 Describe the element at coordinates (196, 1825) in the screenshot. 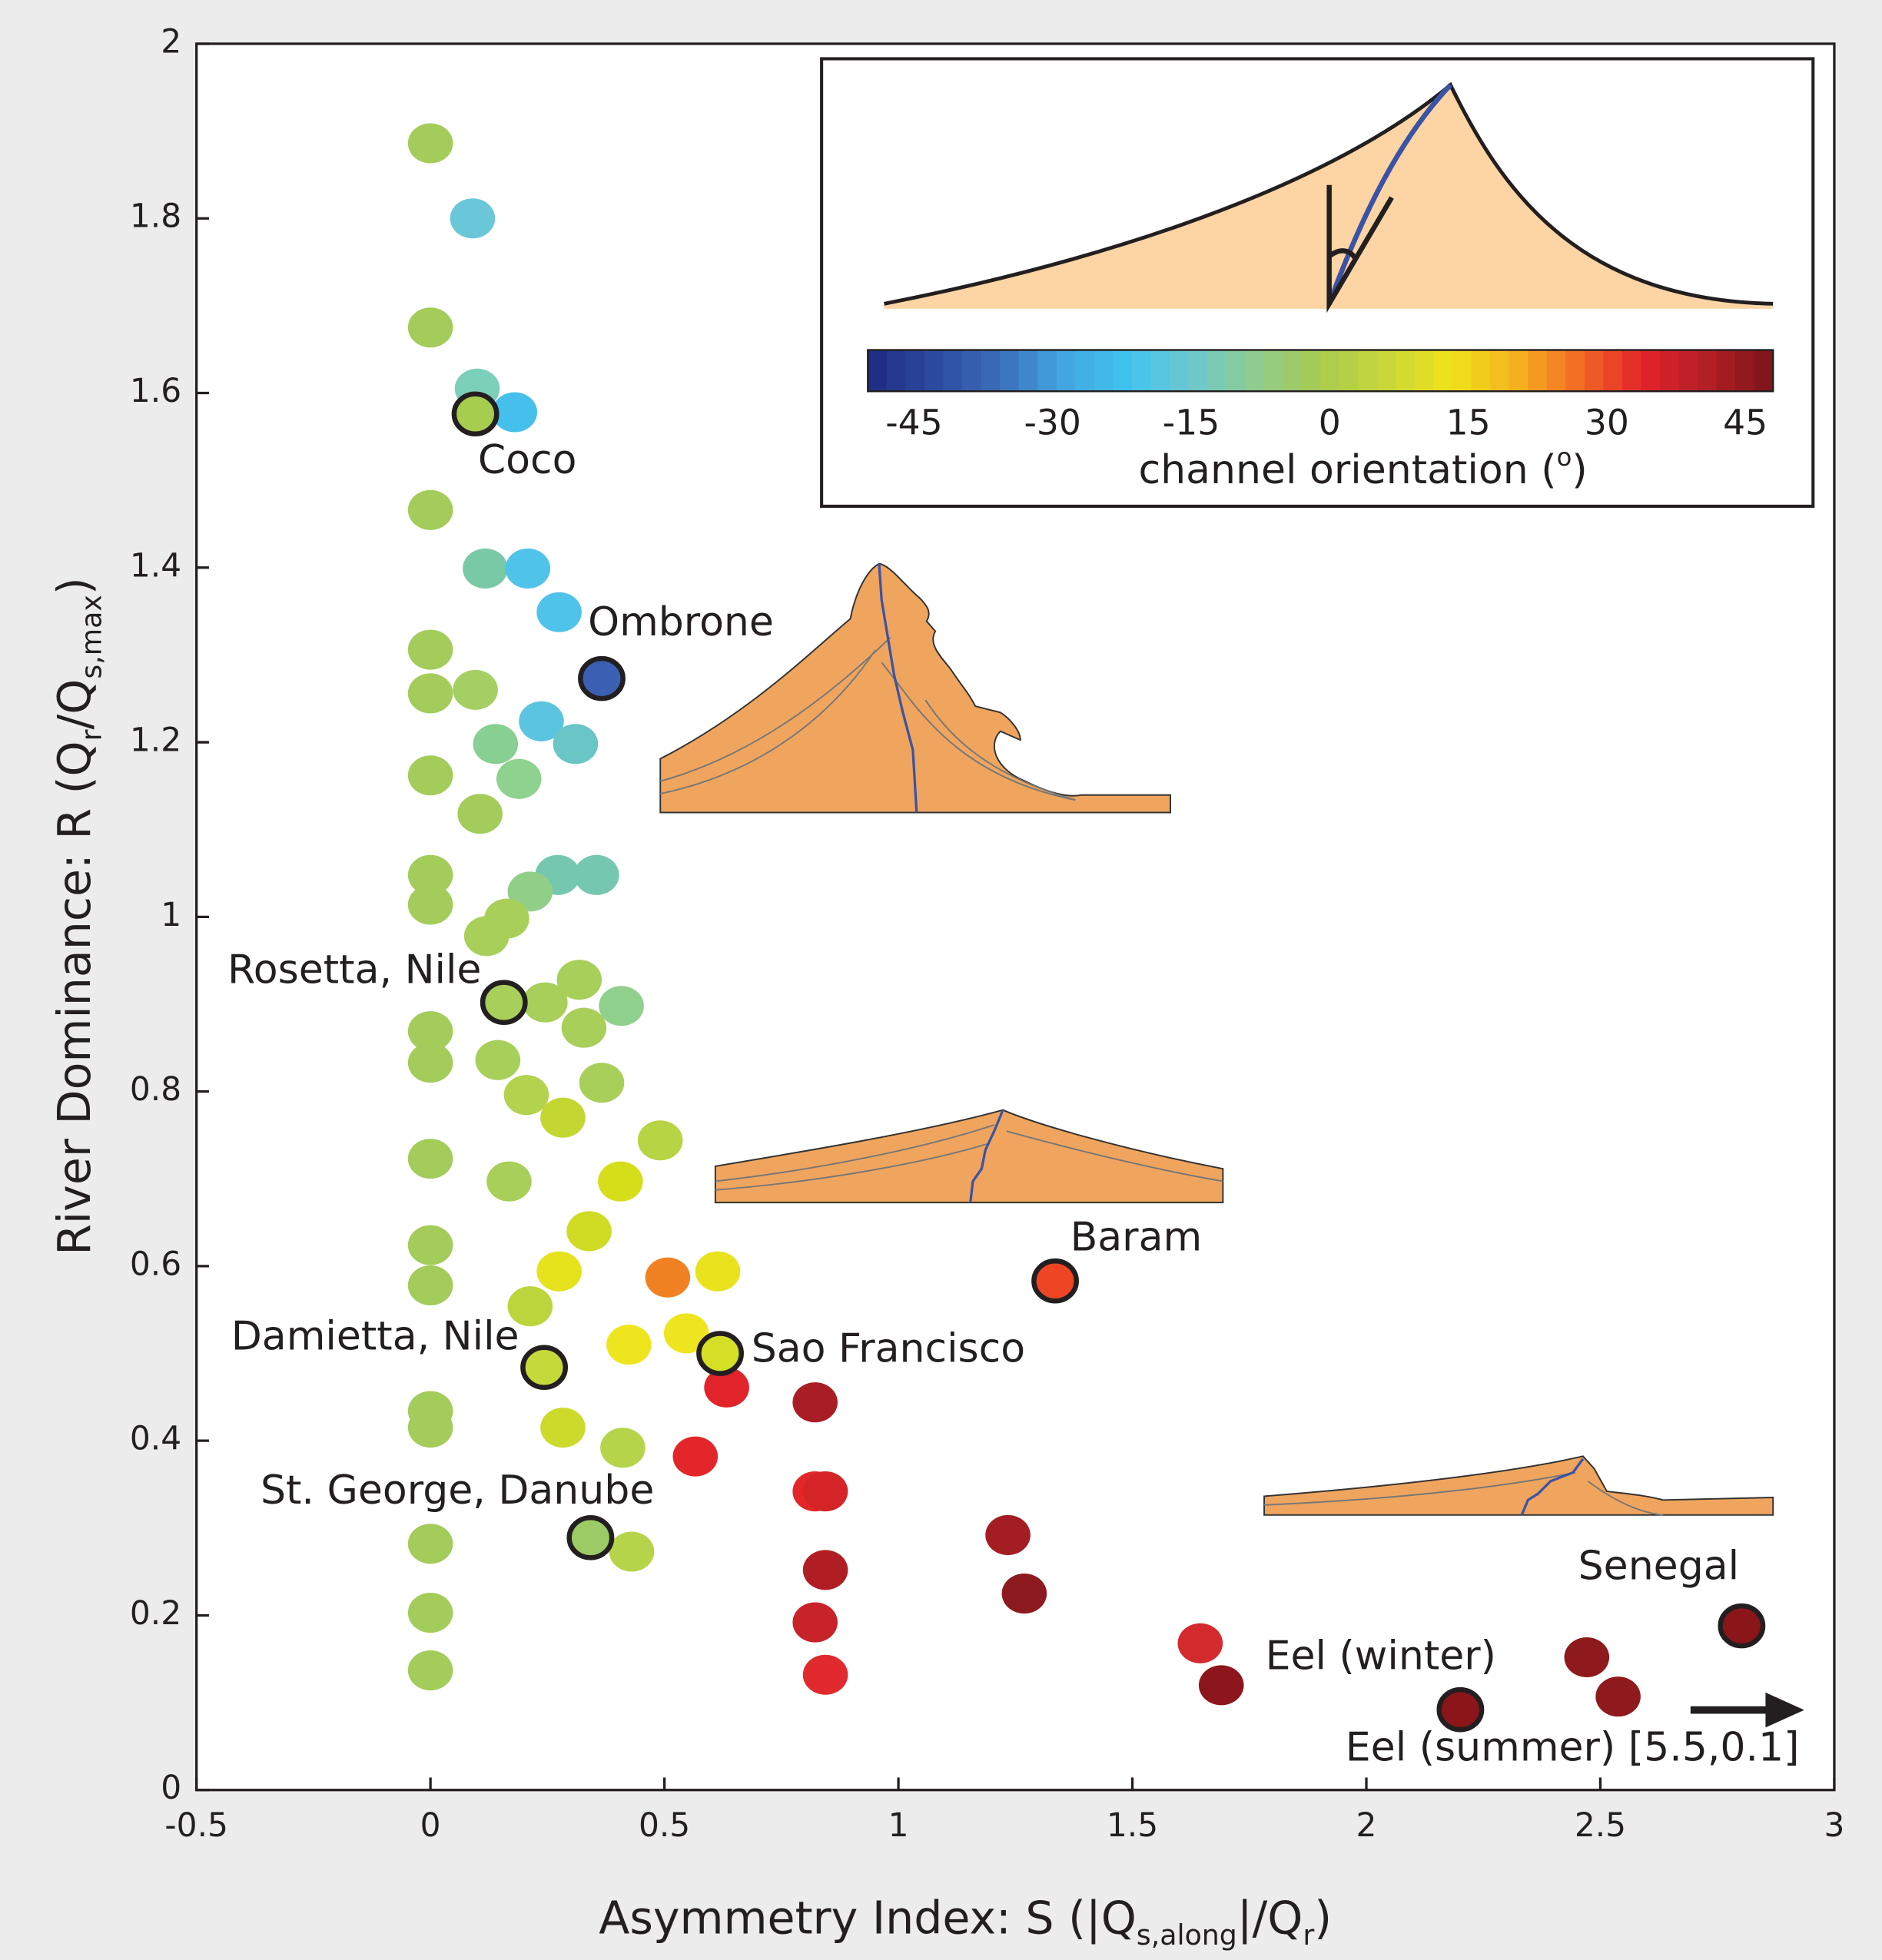

I see `x-tick-label: -0.5` at that location.